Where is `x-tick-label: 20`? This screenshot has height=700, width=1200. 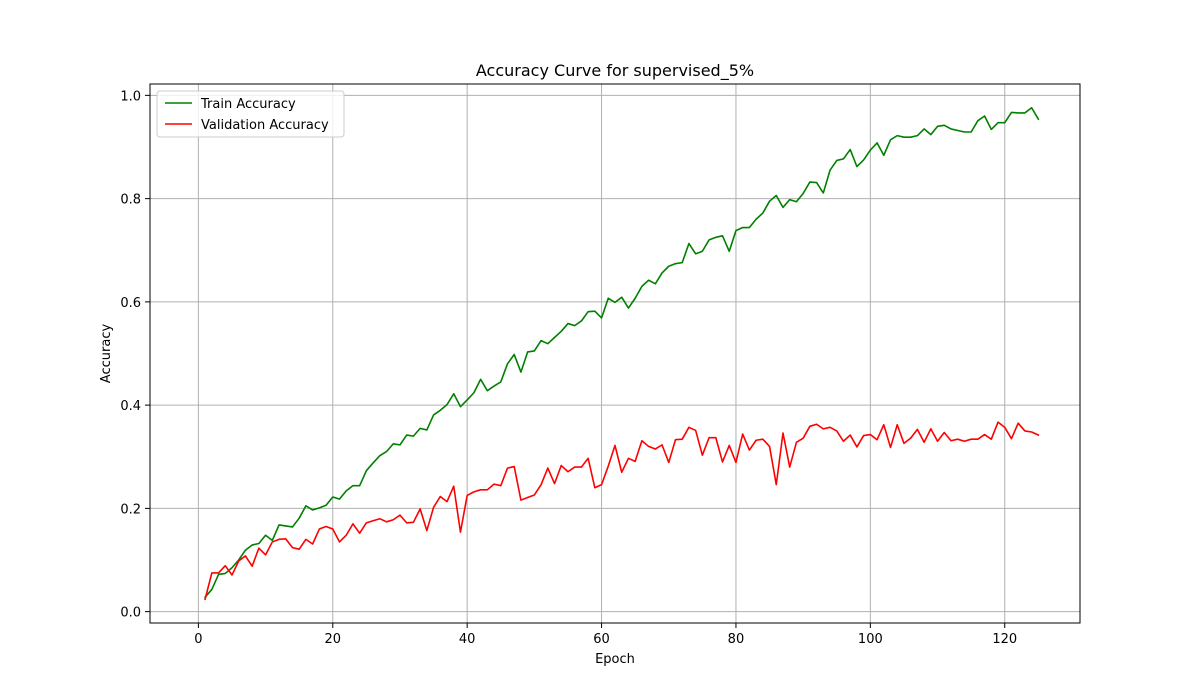 x-tick-label: 20 is located at coordinates (333, 639).